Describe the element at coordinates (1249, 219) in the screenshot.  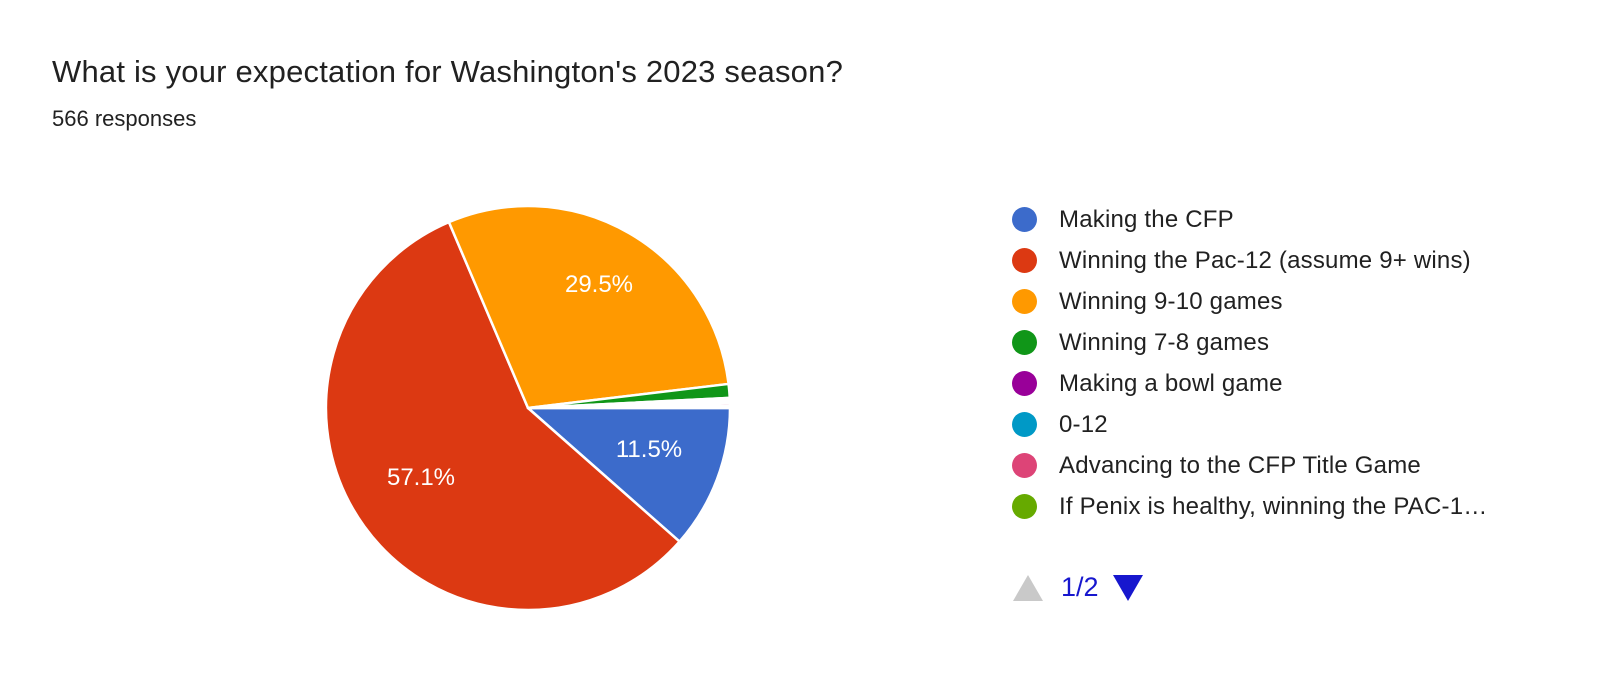
I see `legend-item: Making the CFP` at that location.